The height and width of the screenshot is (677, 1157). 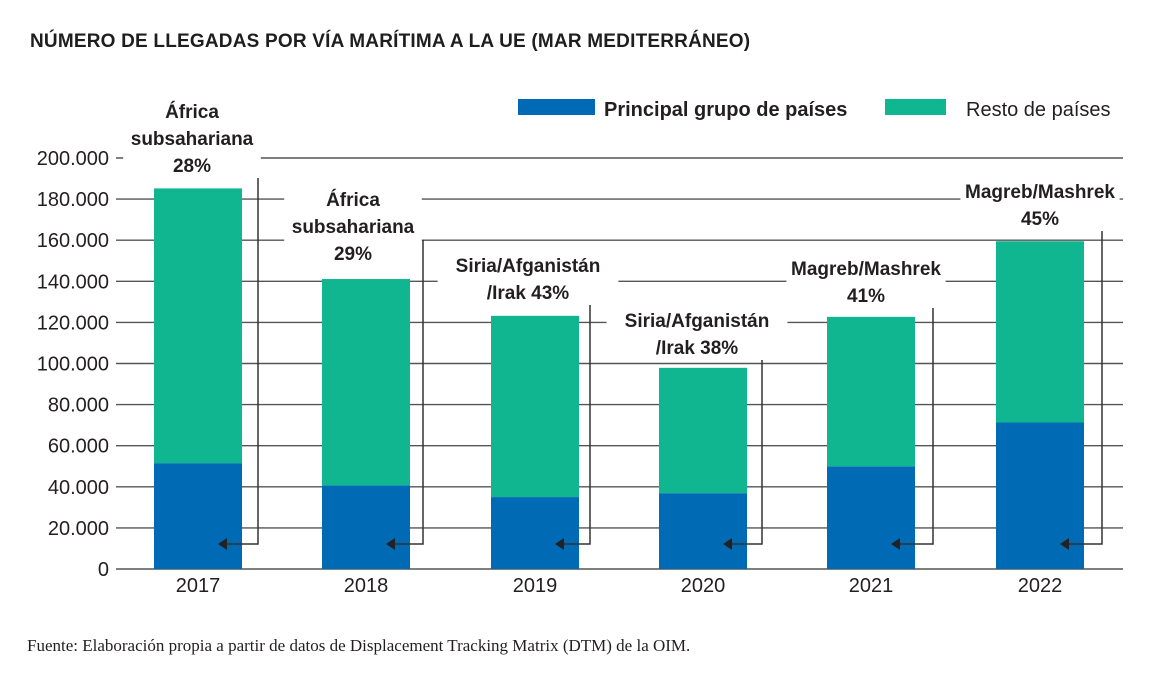 What do you see at coordinates (73, 241) in the screenshot?
I see `y-tick-label: 160.000` at bounding box center [73, 241].